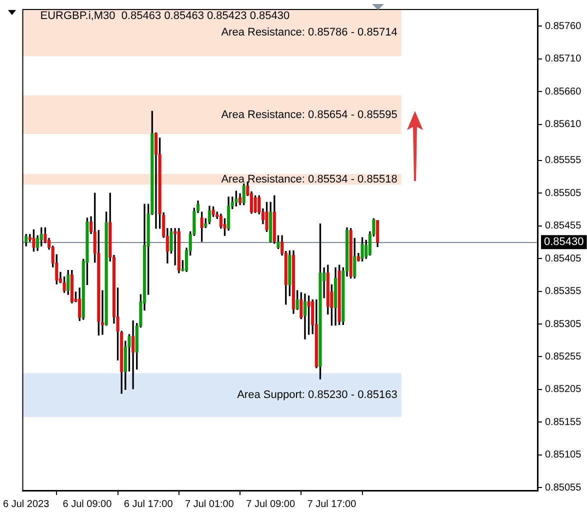 This screenshot has height=517, width=587. I want to click on y-tick-label: 0.85710, so click(563, 59).